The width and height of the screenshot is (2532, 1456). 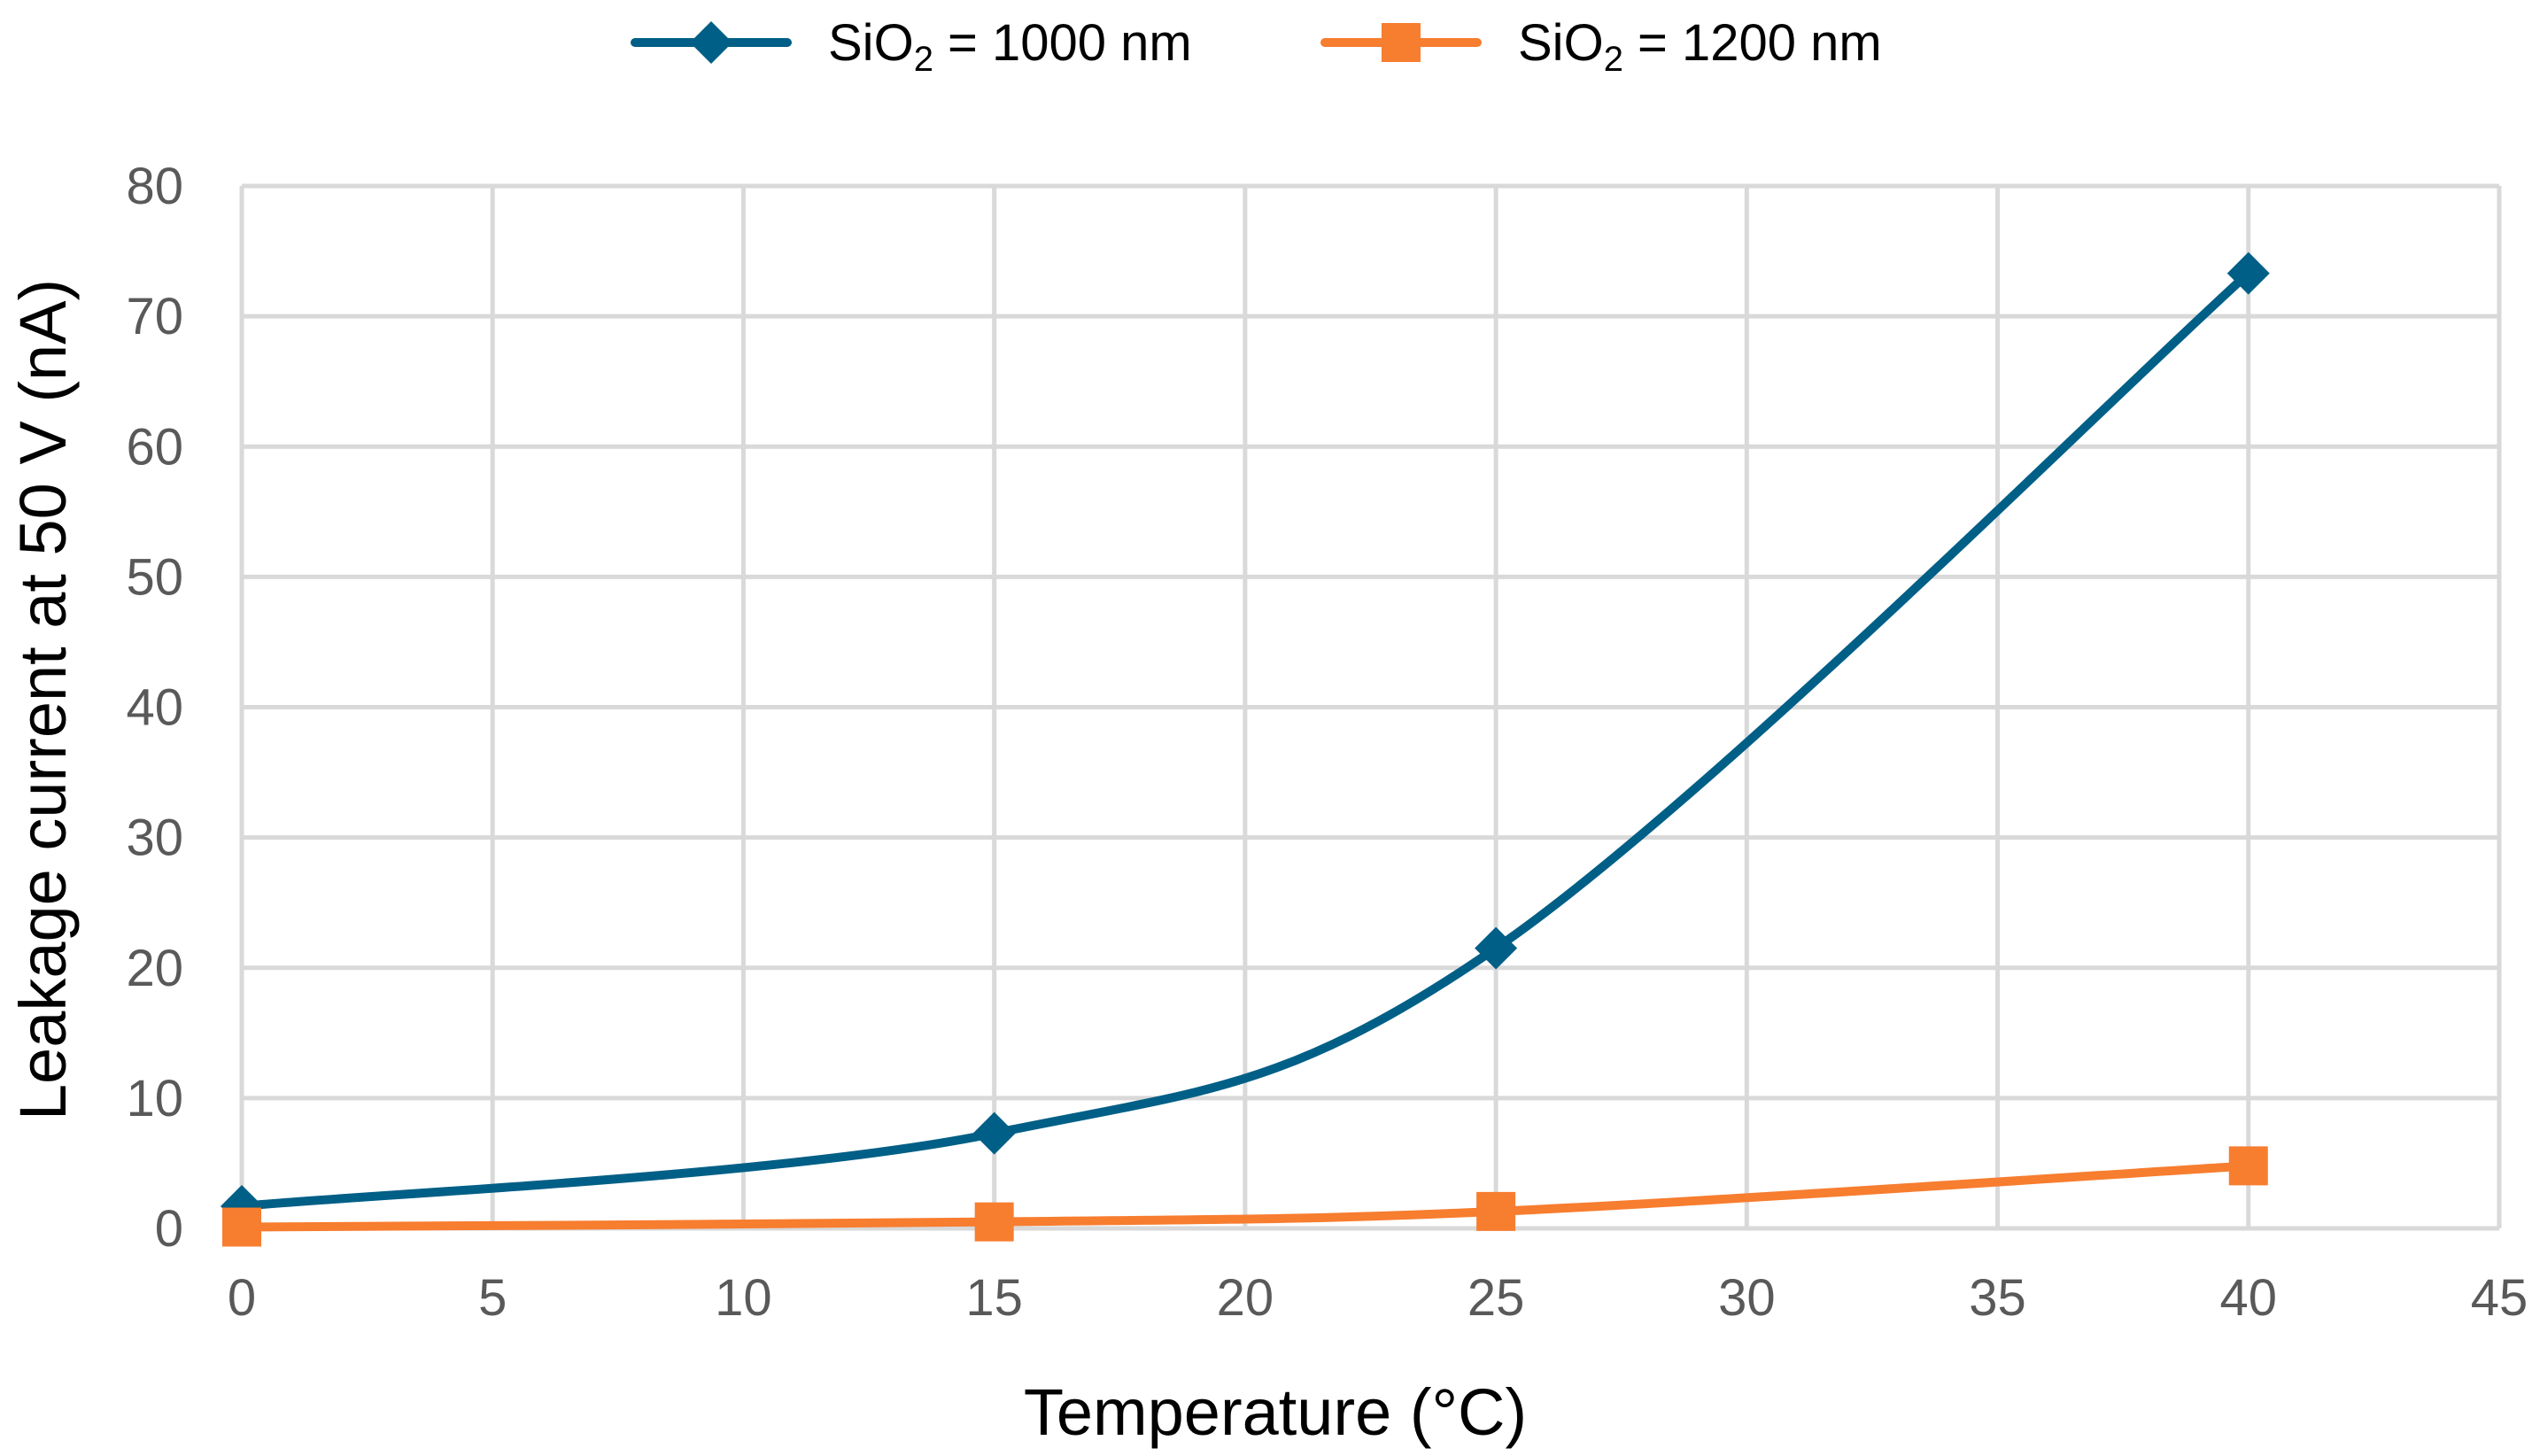 I want to click on x-tick-label: 30, so click(x=1747, y=1298).